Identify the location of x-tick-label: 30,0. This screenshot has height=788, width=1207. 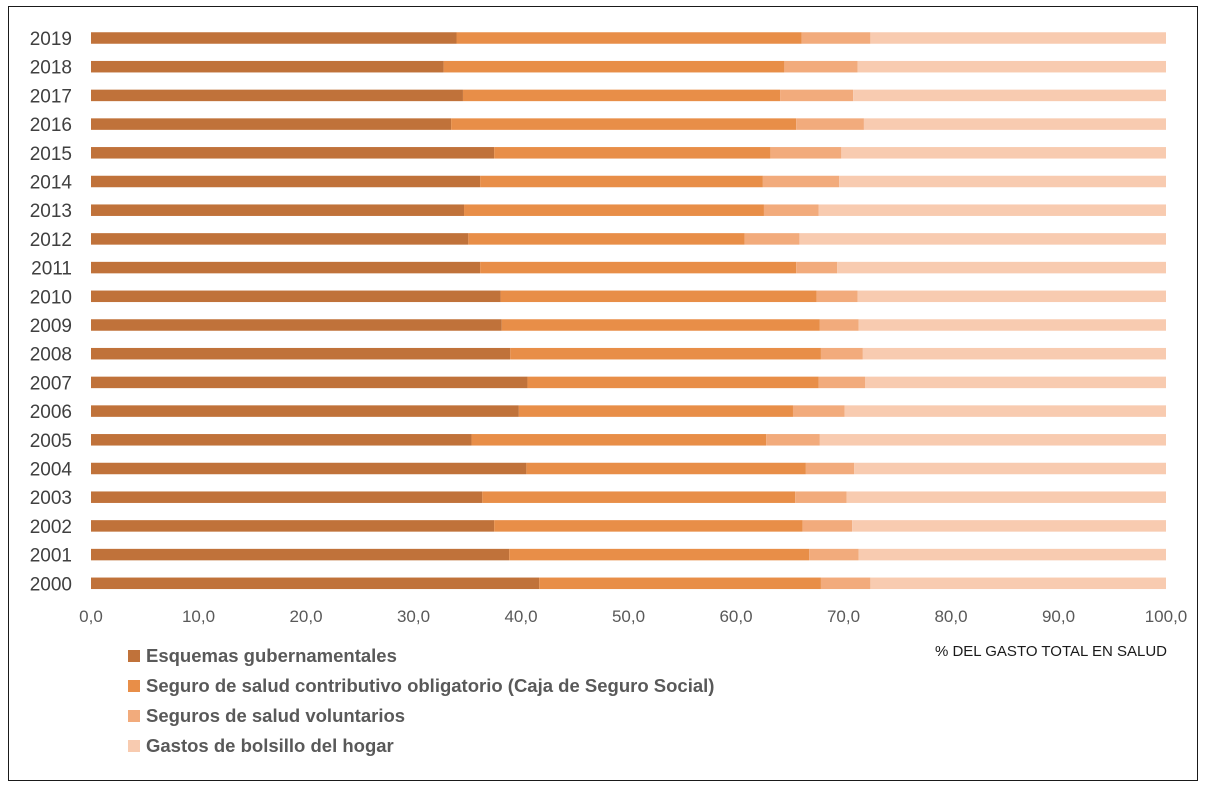
(413, 616).